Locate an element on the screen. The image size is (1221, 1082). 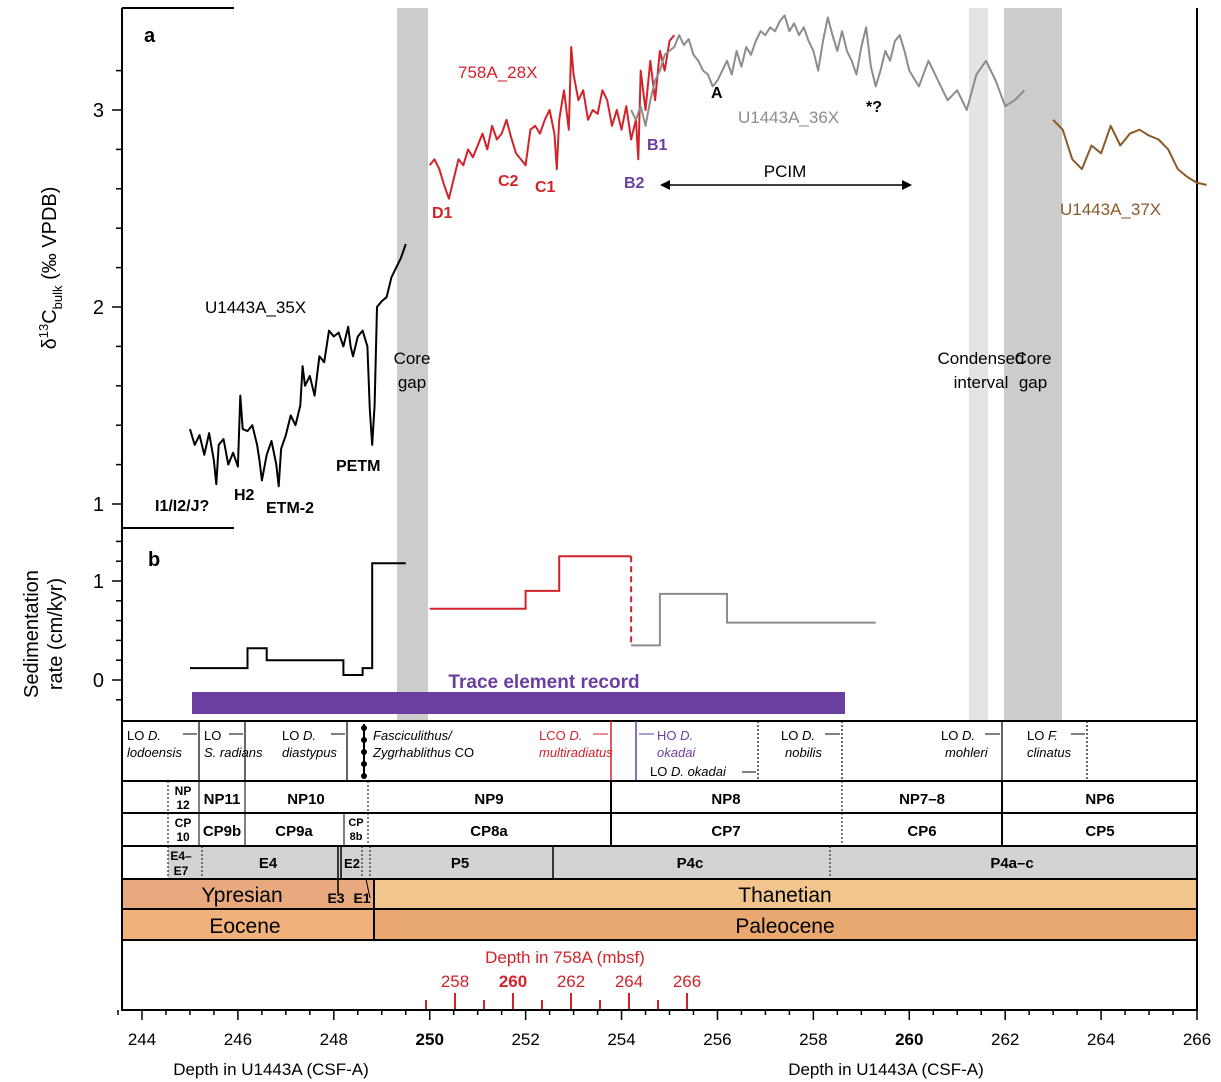
zone-np6: NP6 is located at coordinates (1099, 799).